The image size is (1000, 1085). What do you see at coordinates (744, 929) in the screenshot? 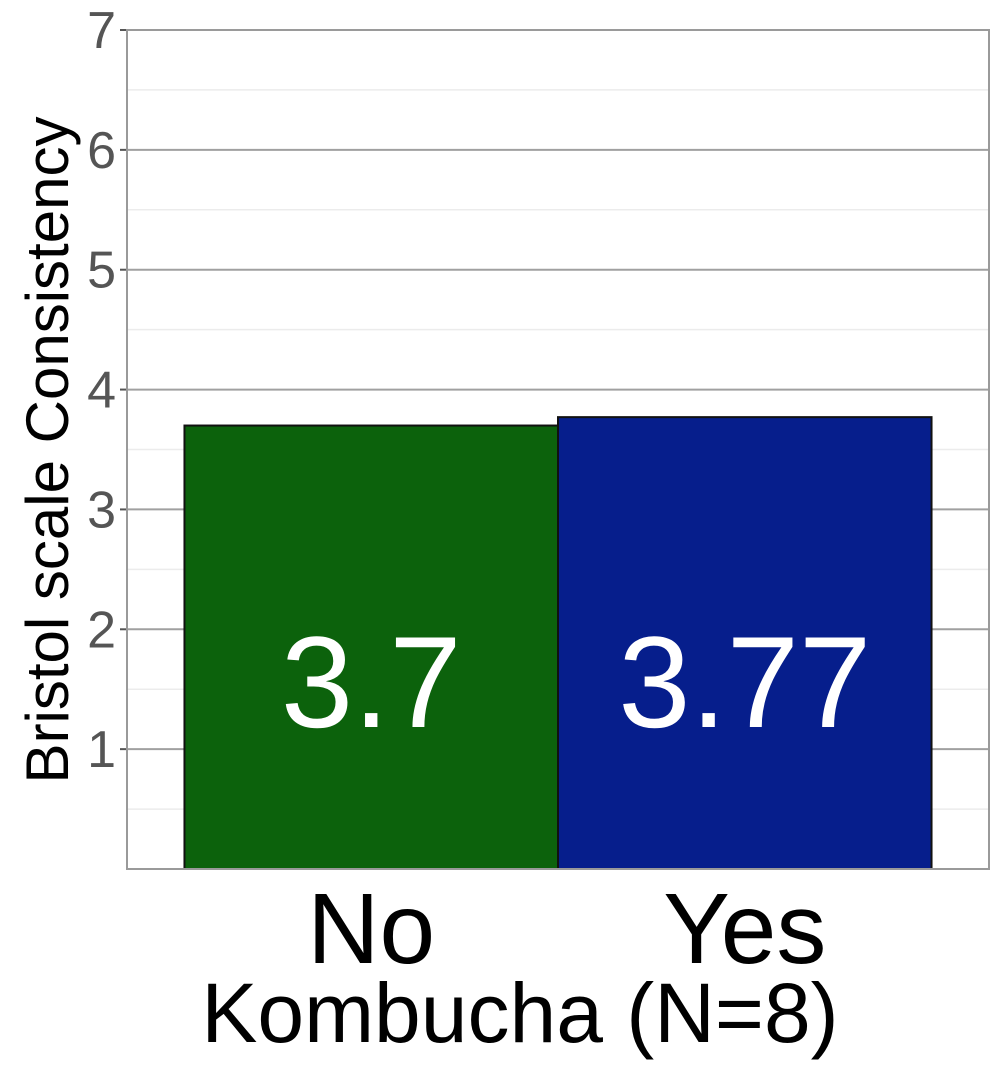
I see `x-tick-label: Yes` at bounding box center [744, 929].